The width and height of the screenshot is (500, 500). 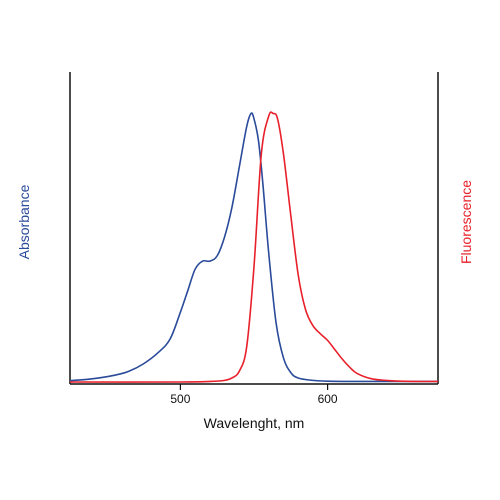 What do you see at coordinates (254, 423) in the screenshot?
I see `x-axis-title: Wavelenght, nm` at bounding box center [254, 423].